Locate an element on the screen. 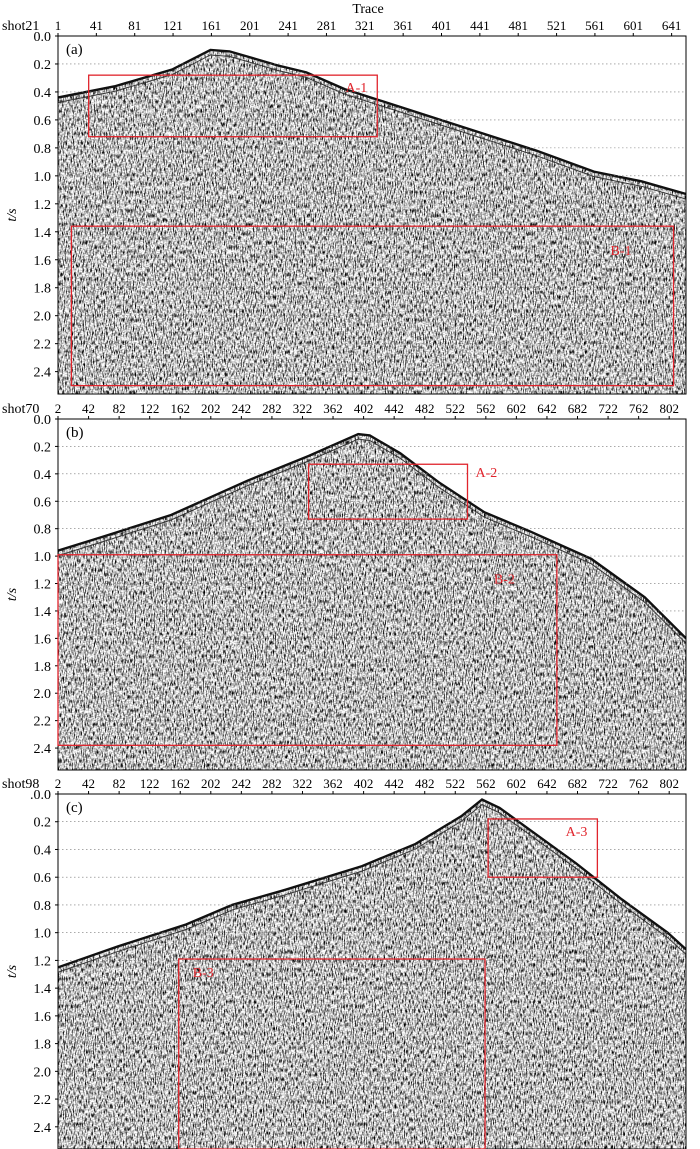 This screenshot has height=1149, width=700. panel-label: (a) is located at coordinates (74, 50).